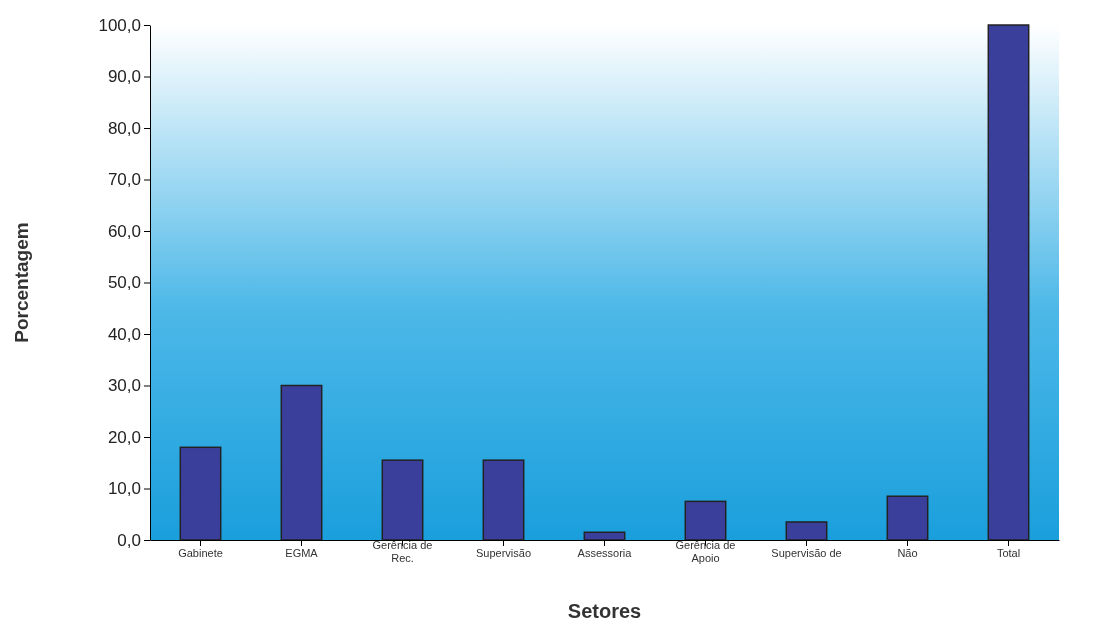  Describe the element at coordinates (124, 386) in the screenshot. I see `y-tick-label: 30,0` at that location.